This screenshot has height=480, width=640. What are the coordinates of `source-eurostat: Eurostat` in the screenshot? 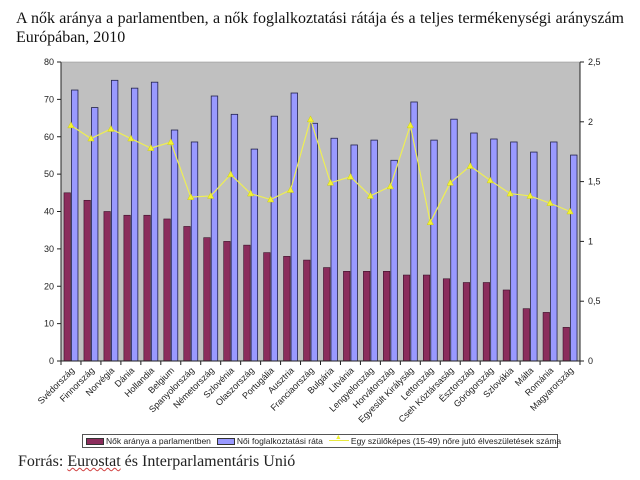 It's located at (94, 461).